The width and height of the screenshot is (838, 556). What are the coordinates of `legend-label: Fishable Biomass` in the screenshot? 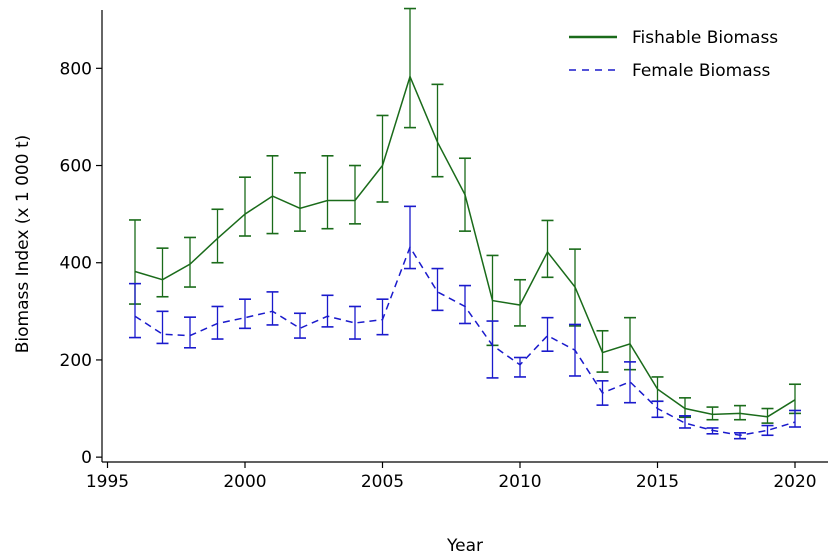 It's located at (705, 38).